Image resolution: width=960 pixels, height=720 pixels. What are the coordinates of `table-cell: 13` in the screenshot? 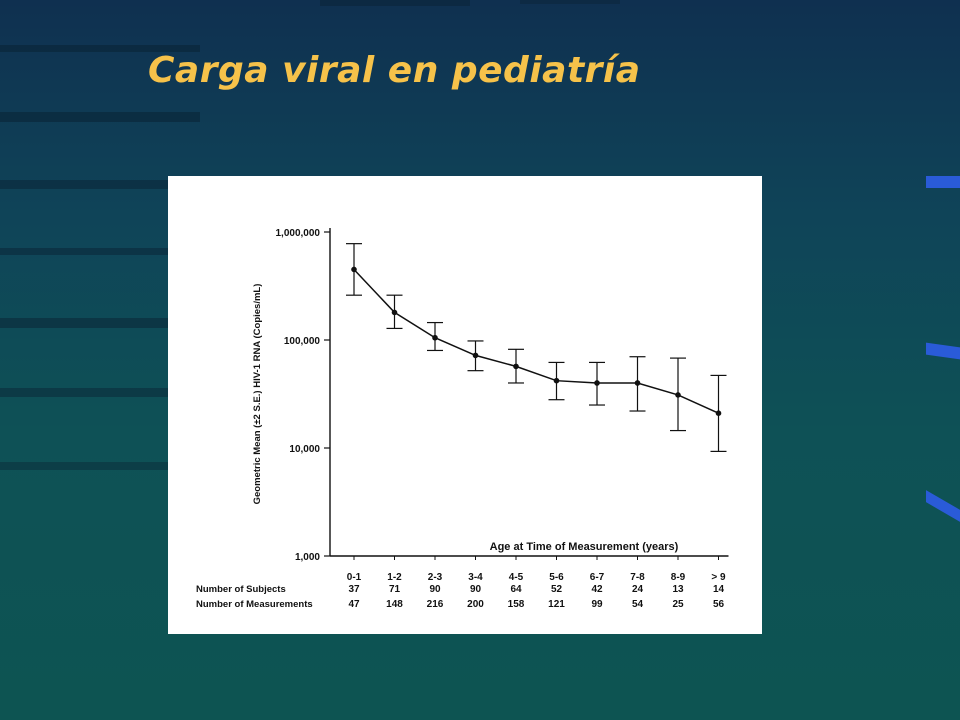 It's located at (678, 589).